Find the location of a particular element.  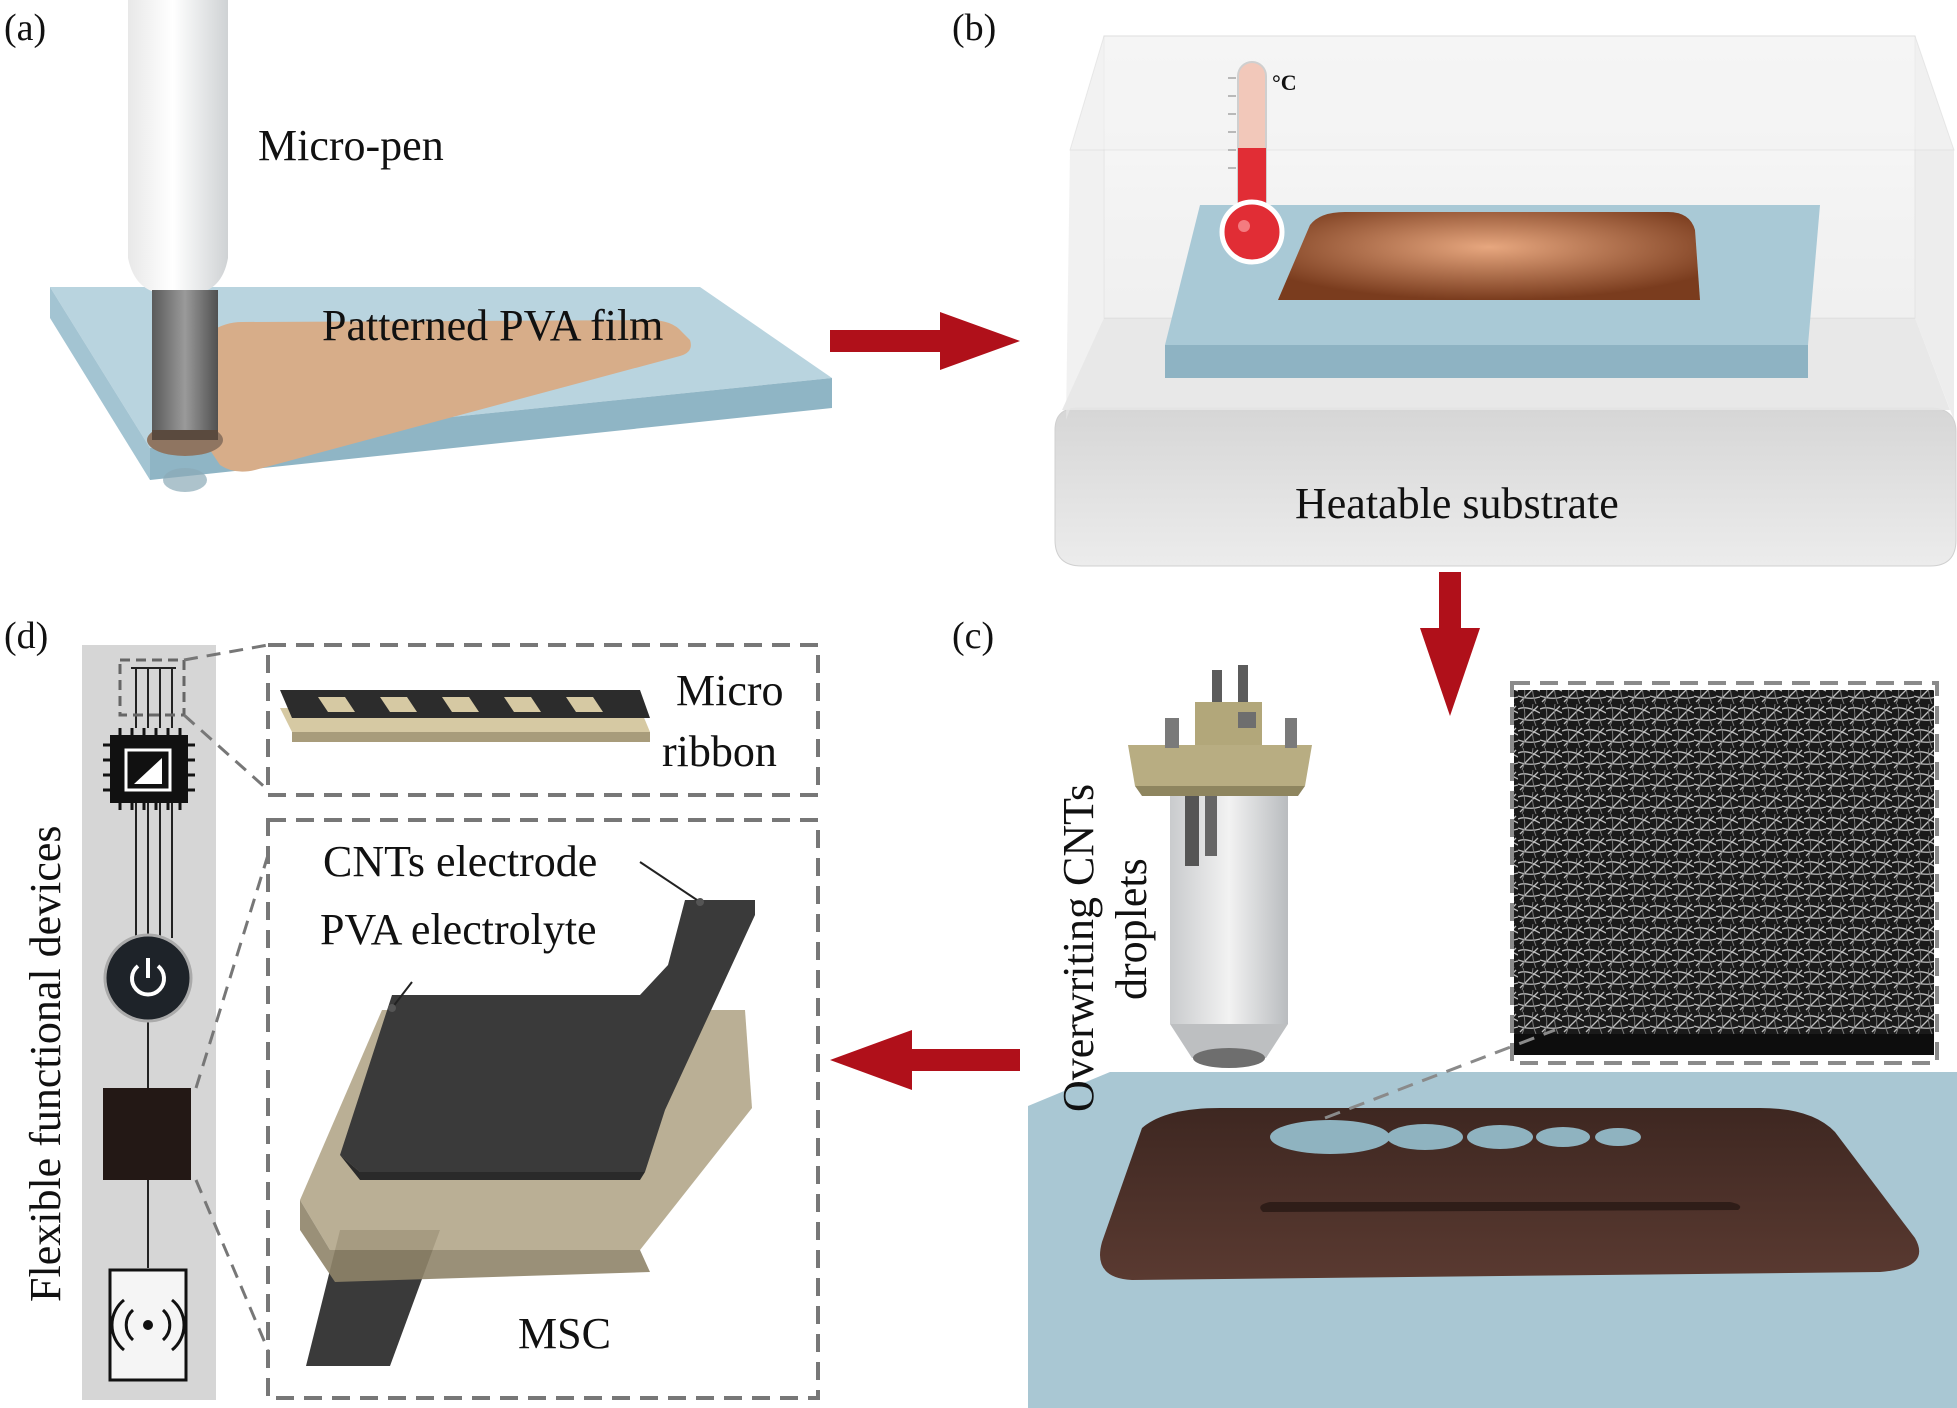

power-button-icon is located at coordinates (148, 978).